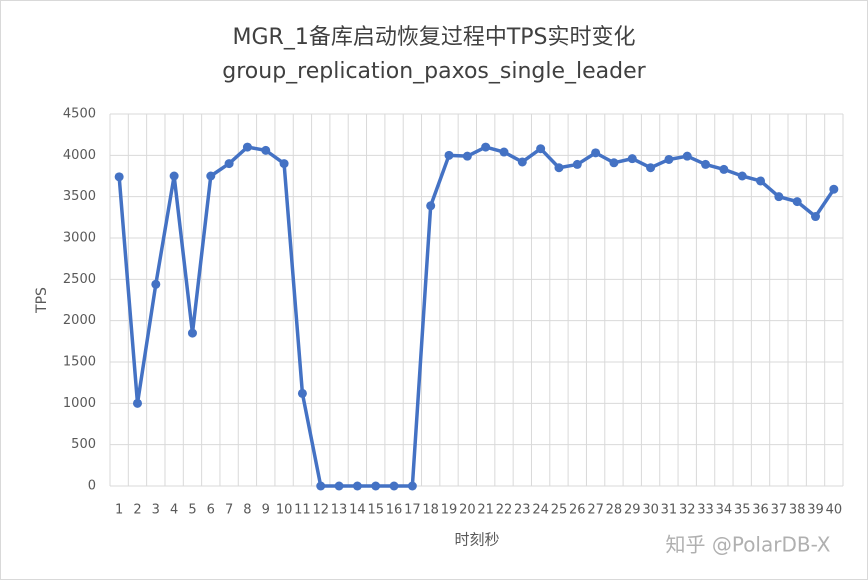 The width and height of the screenshot is (868, 584). What do you see at coordinates (79, 320) in the screenshot?
I see `y-tick-label: 2000` at bounding box center [79, 320].